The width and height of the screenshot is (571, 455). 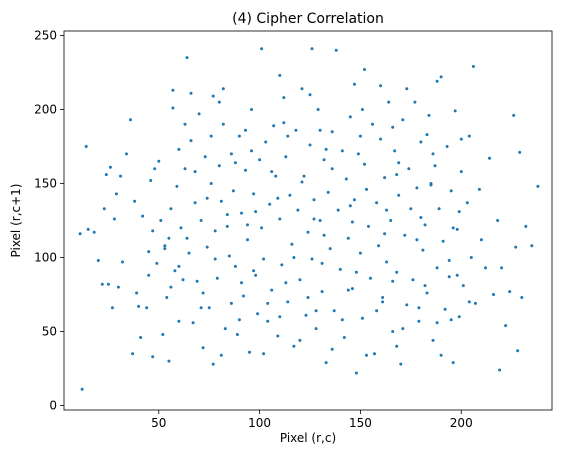 What do you see at coordinates (259, 423) in the screenshot?
I see `x-tick-label: 100` at bounding box center [259, 423].